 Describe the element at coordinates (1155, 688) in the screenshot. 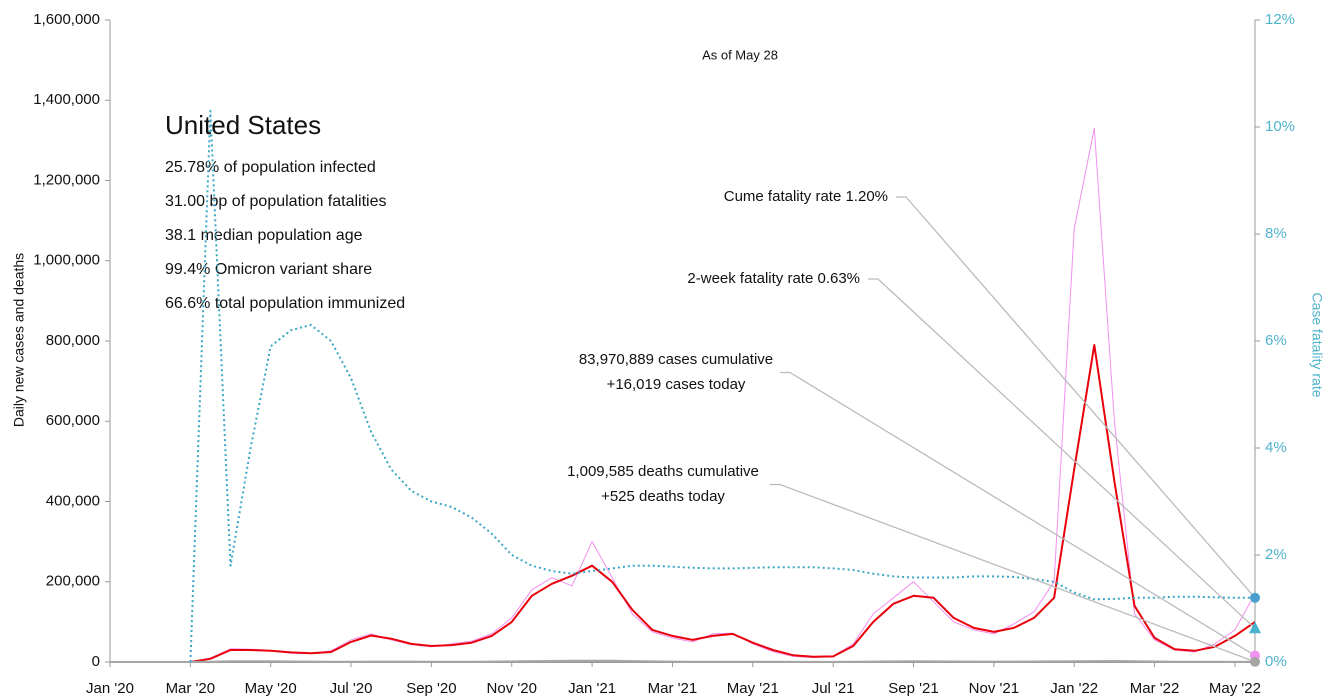

I see `x-tick-label: Mar '22` at that location.